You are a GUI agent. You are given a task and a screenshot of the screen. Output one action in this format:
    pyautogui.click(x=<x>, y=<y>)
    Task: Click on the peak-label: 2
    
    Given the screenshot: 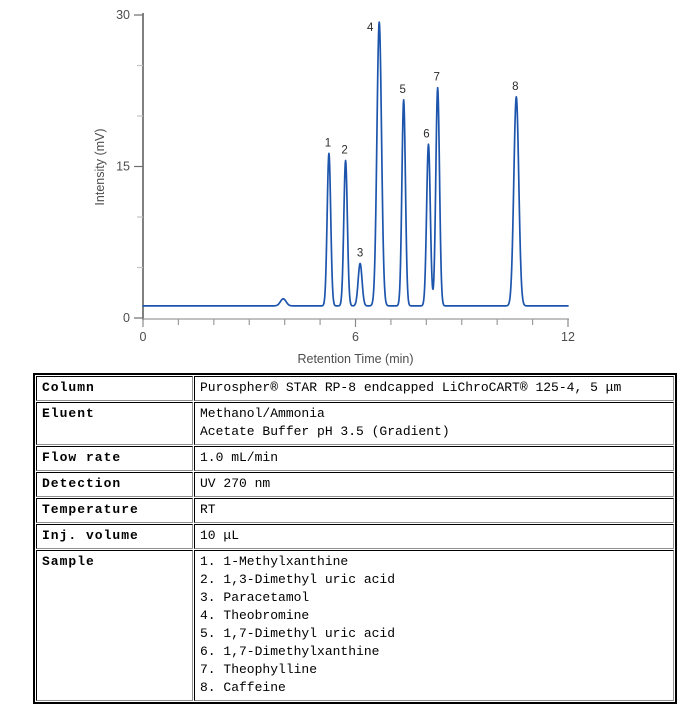 What is the action you would take?
    pyautogui.click(x=344, y=150)
    